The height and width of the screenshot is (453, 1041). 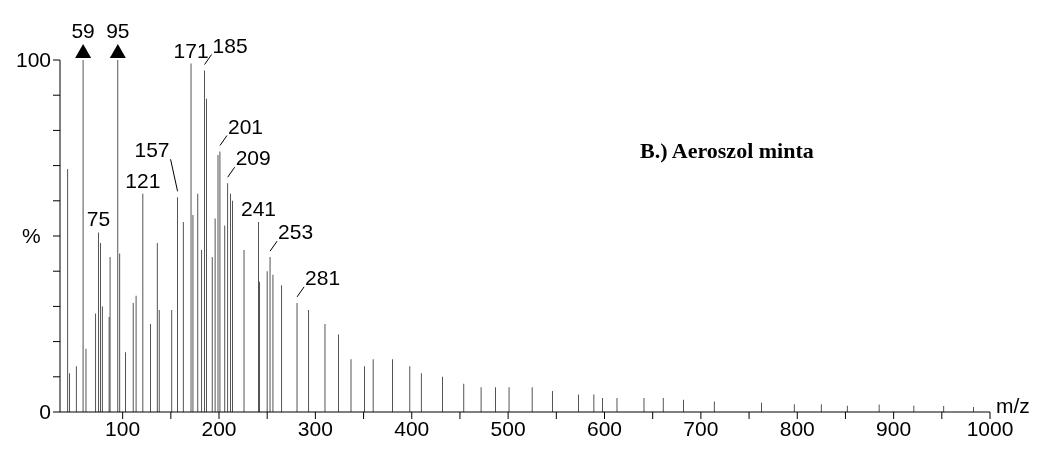 What do you see at coordinates (1013, 406) in the screenshot?
I see `x-axis-title: m/z` at bounding box center [1013, 406].